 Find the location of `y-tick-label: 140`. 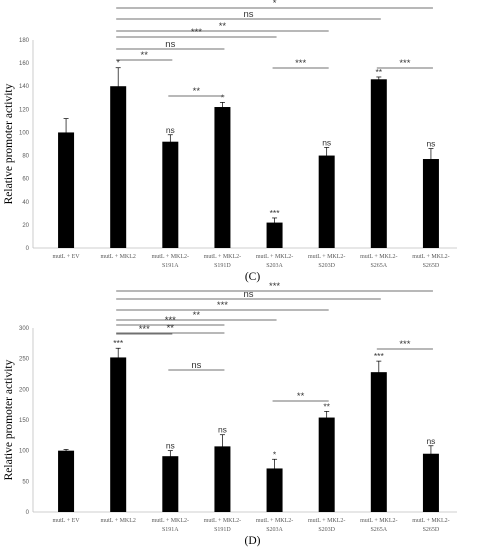

y-tick-label: 140 is located at coordinates (24, 87).